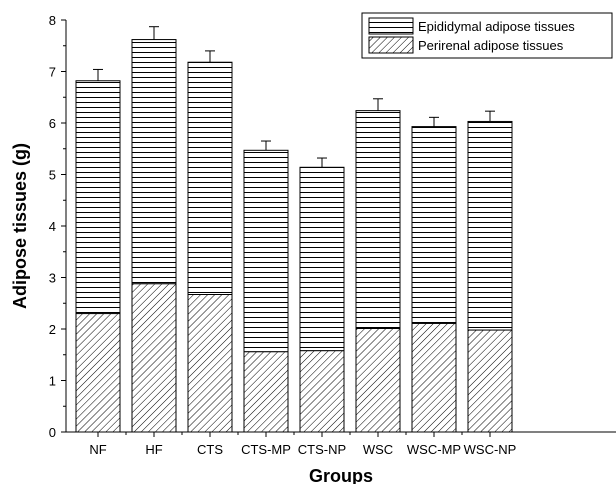 The width and height of the screenshot is (616, 484). What do you see at coordinates (378, 380) in the screenshot?
I see `bar-perirenal-wsc` at bounding box center [378, 380].